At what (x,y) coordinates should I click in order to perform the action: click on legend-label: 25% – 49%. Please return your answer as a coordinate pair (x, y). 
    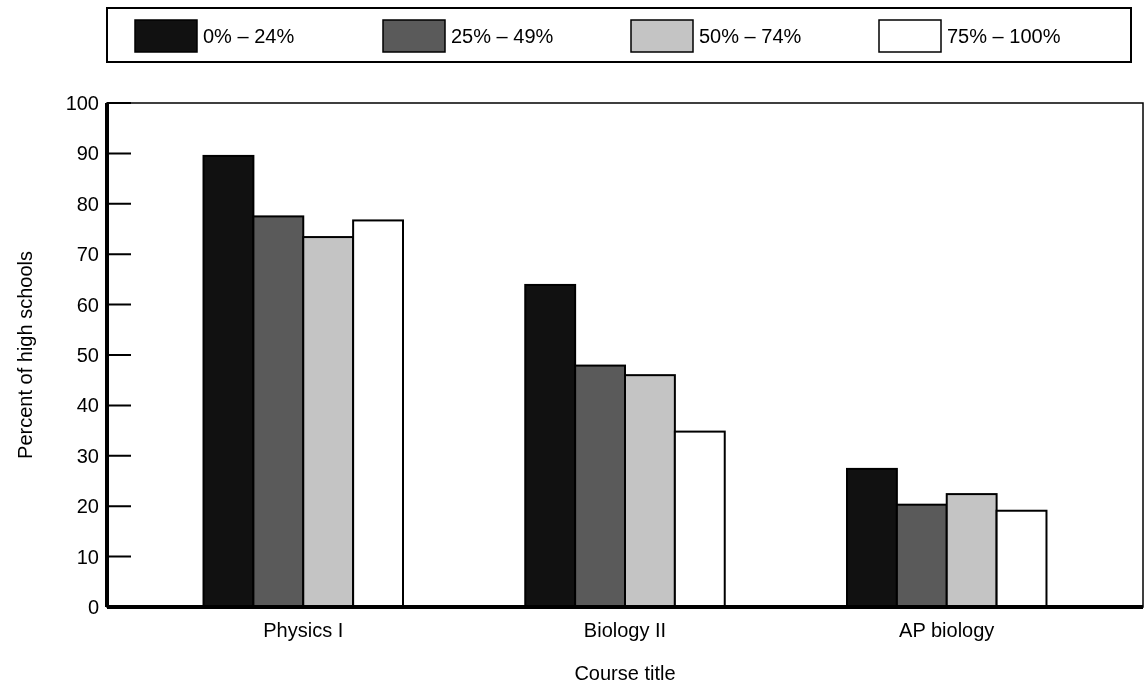
    Looking at the image, I should click on (502, 36).